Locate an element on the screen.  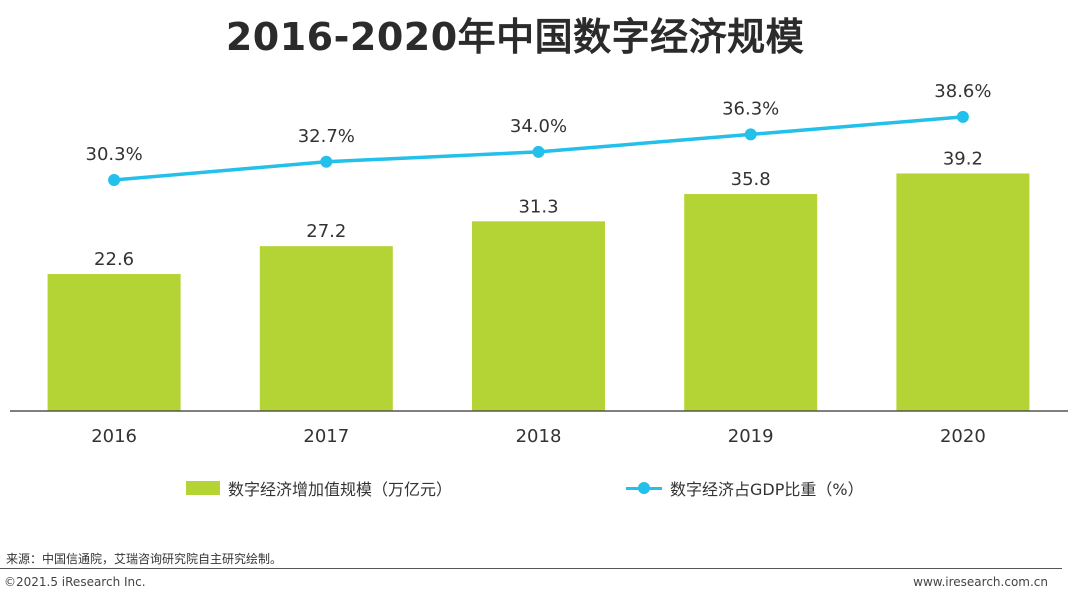
copyright-text: ©2021.5 iResearch Inc. is located at coordinates (75, 582).